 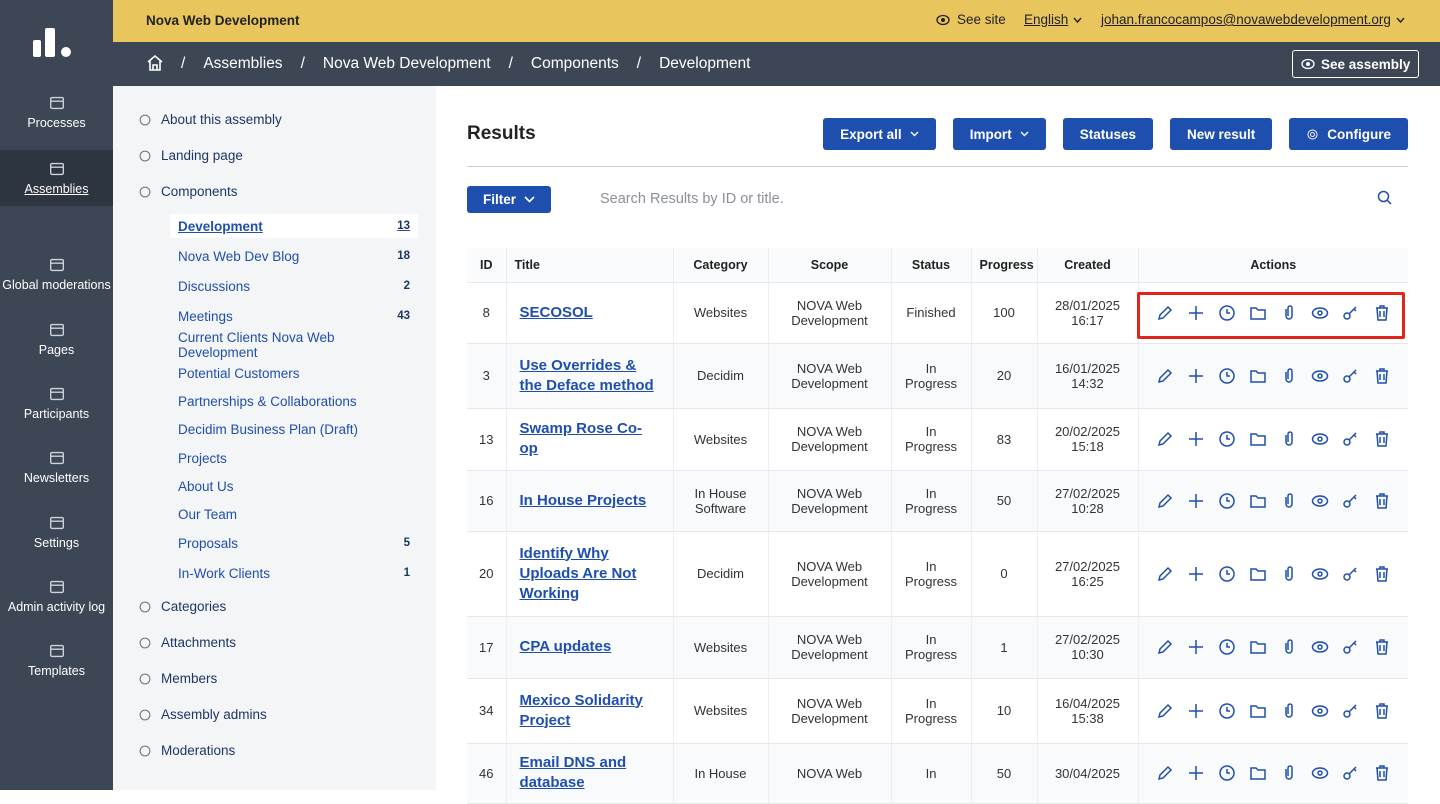 What do you see at coordinates (243, 63) in the screenshot?
I see `breadcrumb-item: Assemblies` at bounding box center [243, 63].